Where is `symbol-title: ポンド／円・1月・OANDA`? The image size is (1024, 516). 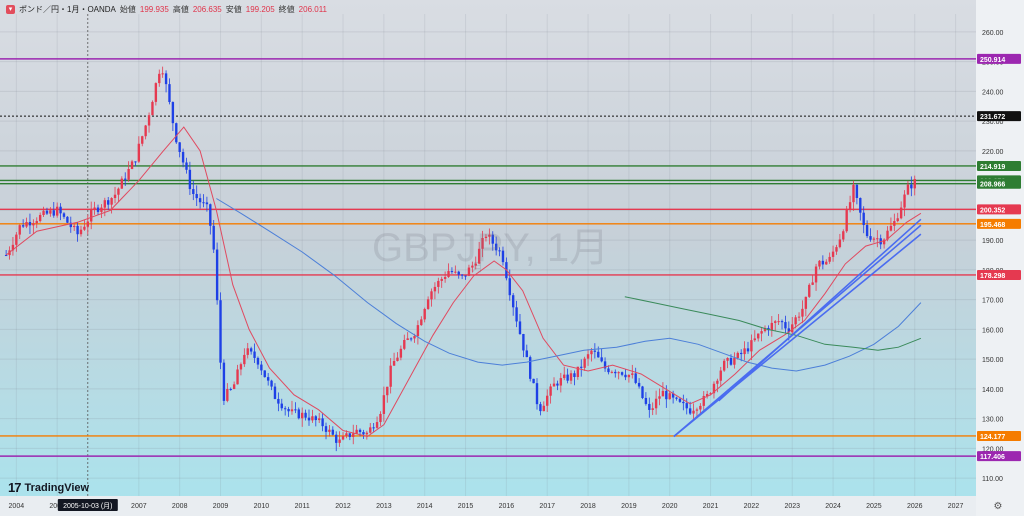 symbol-title: ポンド／円・1月・OANDA is located at coordinates (67, 9).